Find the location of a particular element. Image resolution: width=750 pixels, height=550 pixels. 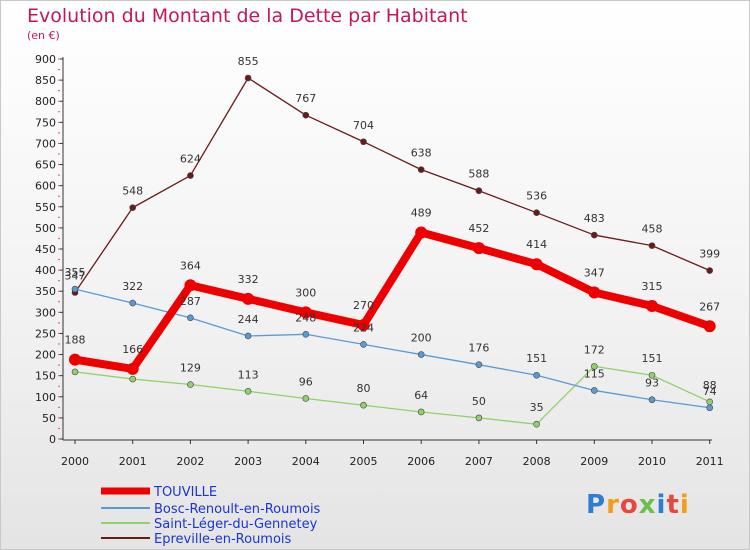

logo-letter: t is located at coordinates (673, 505).